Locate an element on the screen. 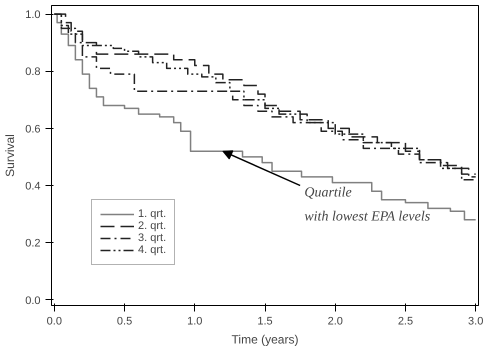  x-tick-label: 2.5 is located at coordinates (406, 322).